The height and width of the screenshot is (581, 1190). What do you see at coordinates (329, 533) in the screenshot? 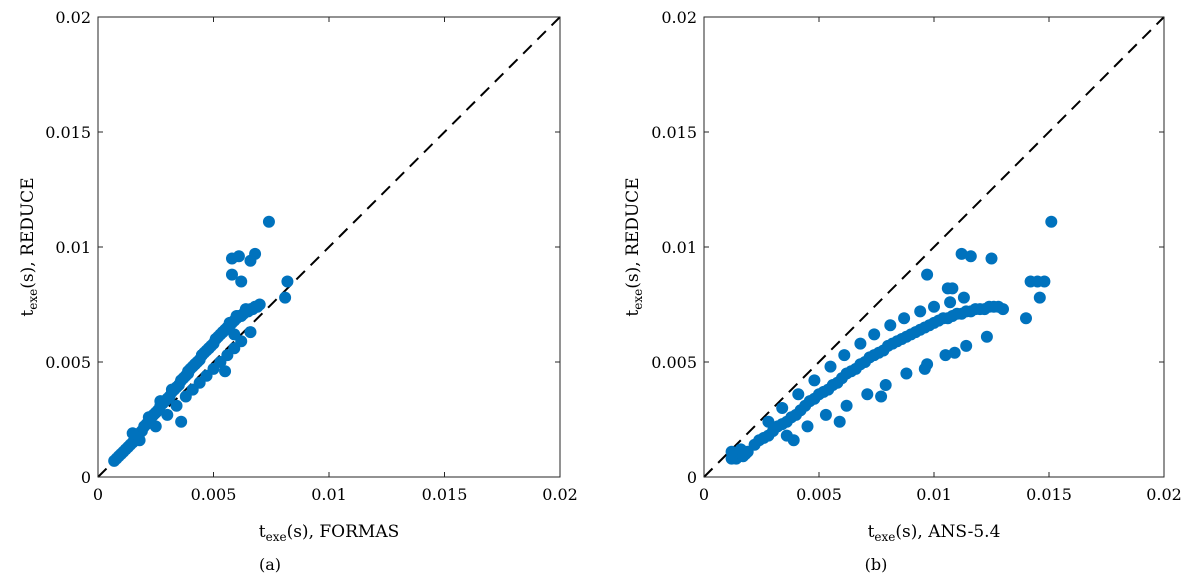
I see `x-axis-label-a: texe(s), FORMAS` at bounding box center [329, 533].